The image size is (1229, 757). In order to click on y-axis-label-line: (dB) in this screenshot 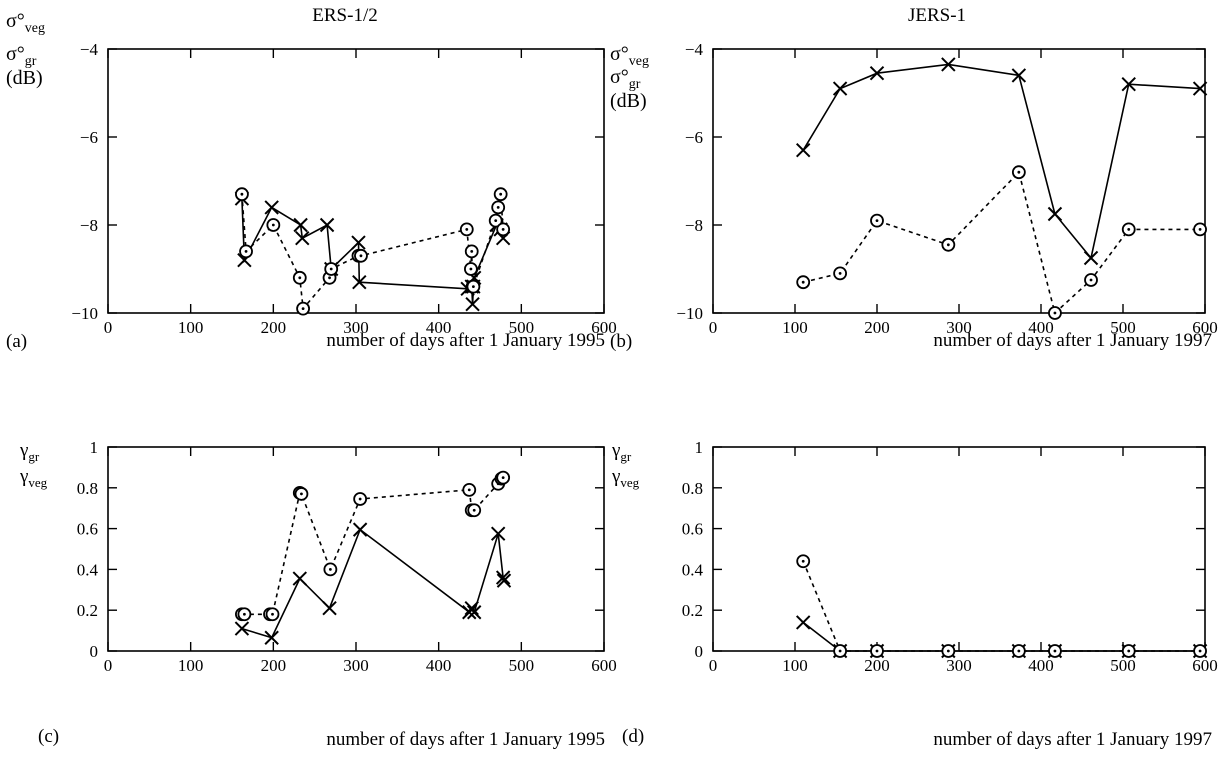, I will do `click(24, 78)`.